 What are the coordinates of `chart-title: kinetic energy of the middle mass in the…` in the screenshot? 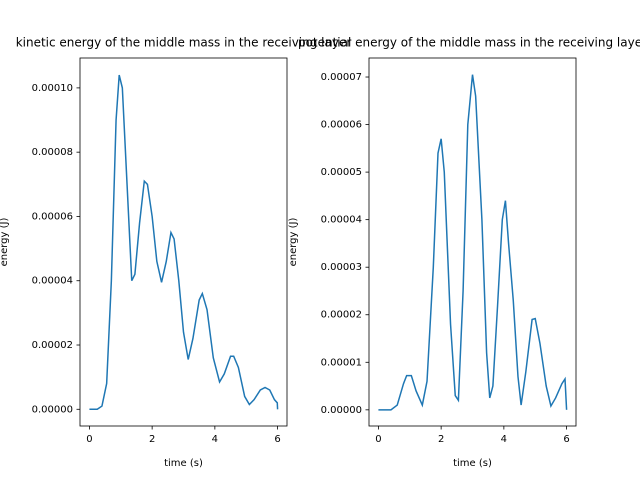 It's located at (184, 43).